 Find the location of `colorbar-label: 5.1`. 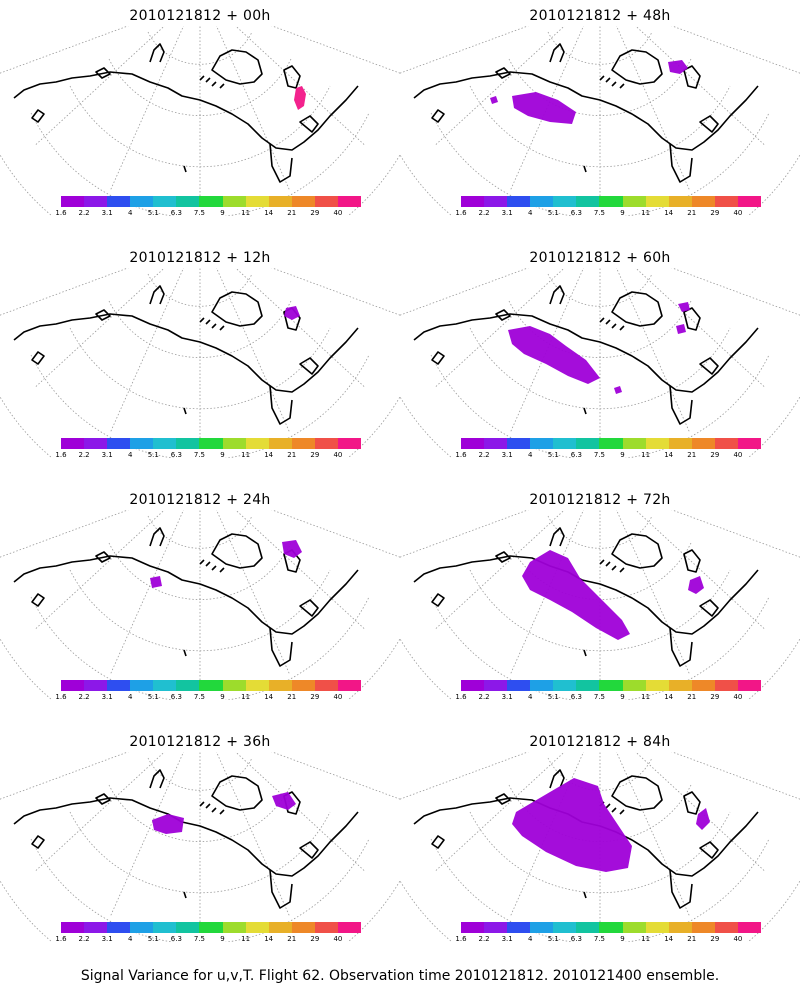

colorbar-label: 5.1 is located at coordinates (153, 213).